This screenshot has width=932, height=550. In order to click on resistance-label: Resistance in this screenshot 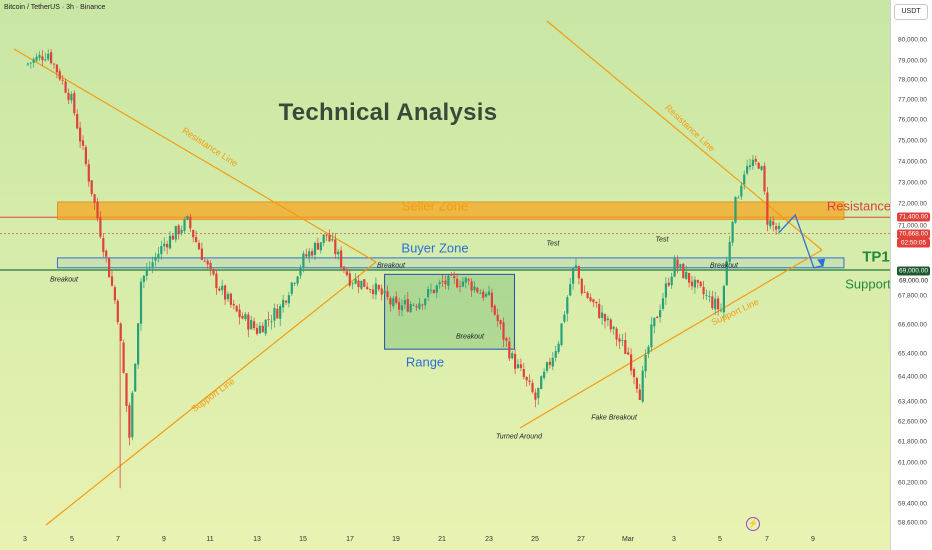, I will do `click(859, 206)`.